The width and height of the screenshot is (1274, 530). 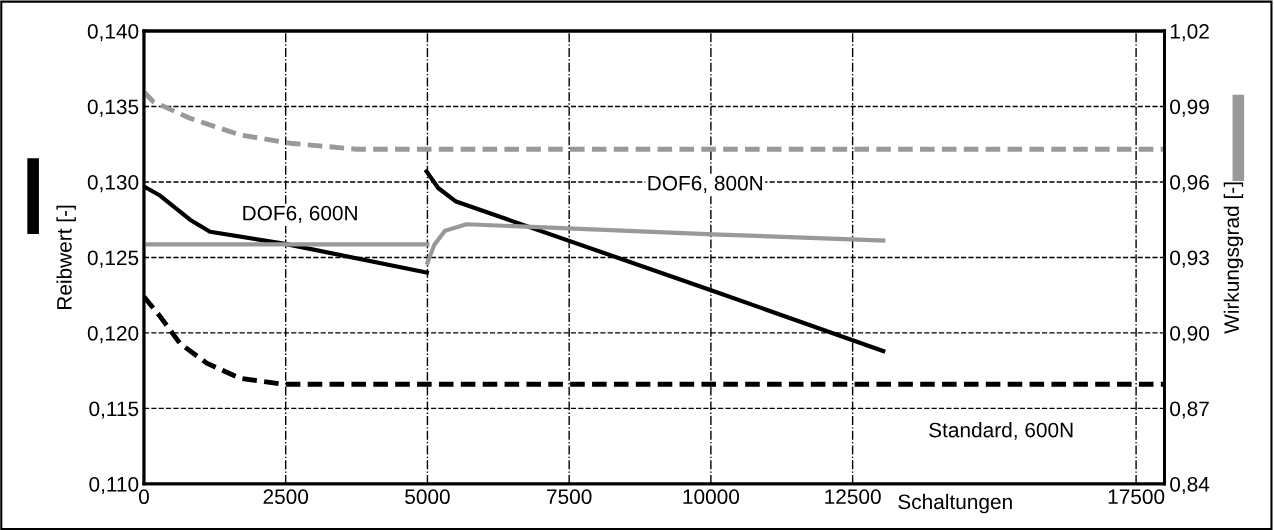 What do you see at coordinates (1136, 497) in the screenshot?
I see `x-tick-label: 17500` at bounding box center [1136, 497].